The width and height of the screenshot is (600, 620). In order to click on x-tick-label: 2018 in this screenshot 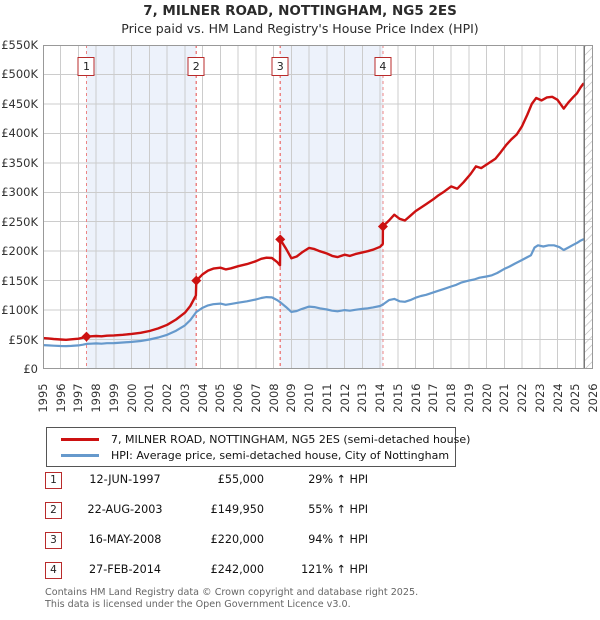, I will do `click(451, 398)`.